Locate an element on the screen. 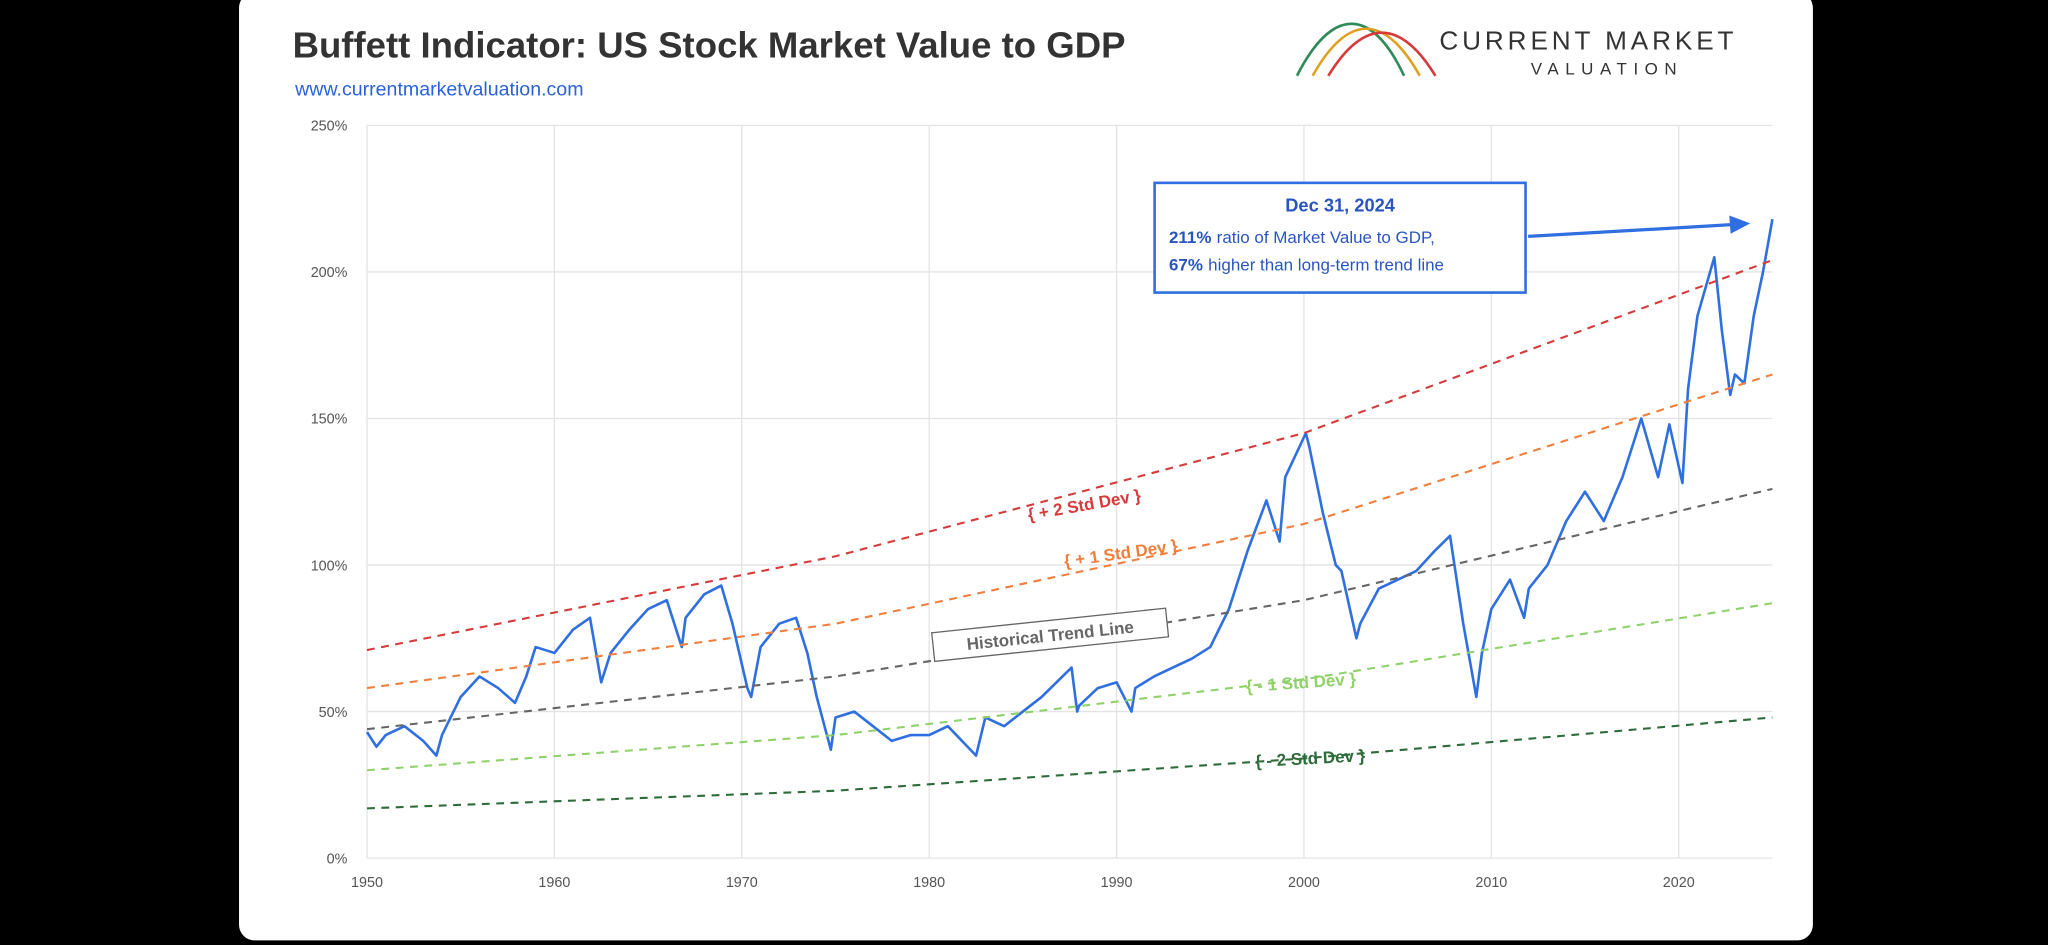 This screenshot has height=945, width=2048. annotation-bold: 211% is located at coordinates (1190, 237).